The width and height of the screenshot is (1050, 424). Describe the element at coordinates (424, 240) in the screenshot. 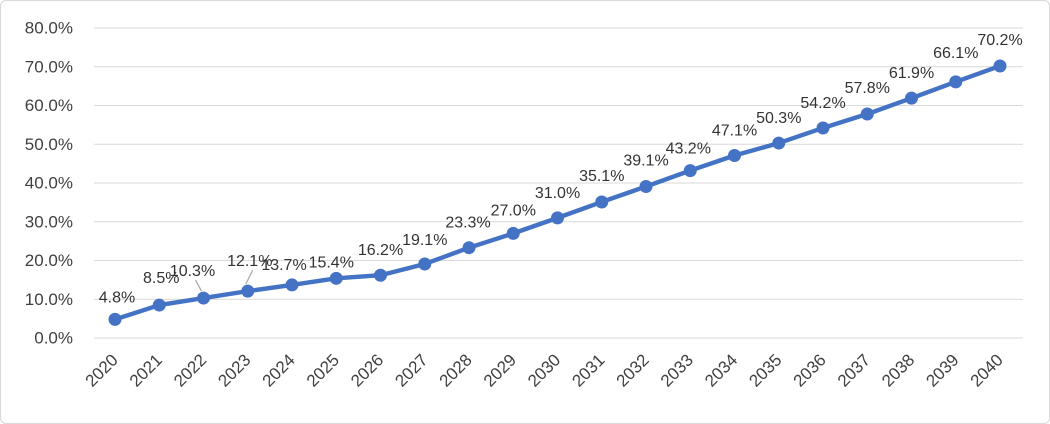

I see `data-label: 19.1%` at that location.